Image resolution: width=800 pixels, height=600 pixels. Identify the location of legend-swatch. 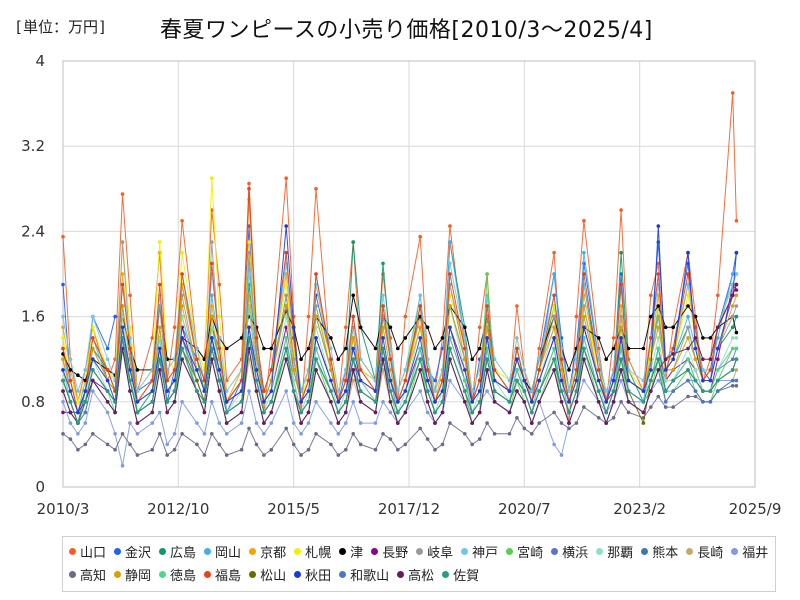
(690, 551).